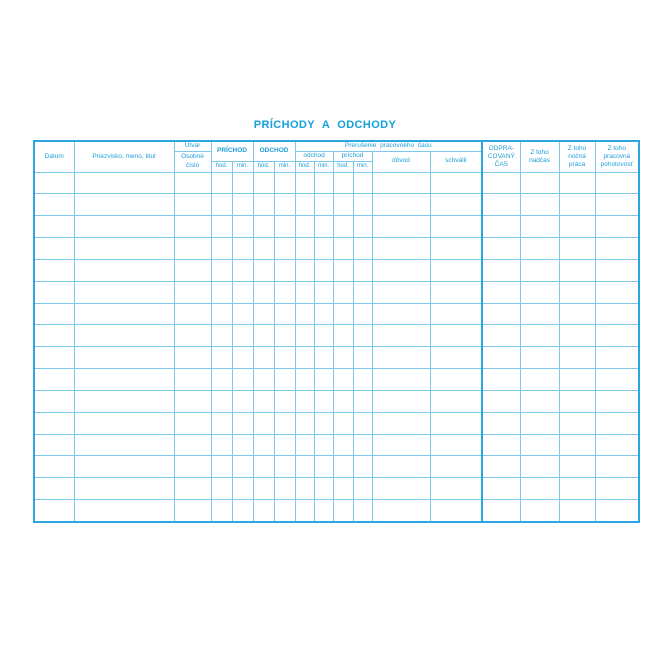 The height and width of the screenshot is (650, 650). Describe the element at coordinates (325, 125) in the screenshot. I see `form-title: PRÍCHODY A ODCHODY` at that location.